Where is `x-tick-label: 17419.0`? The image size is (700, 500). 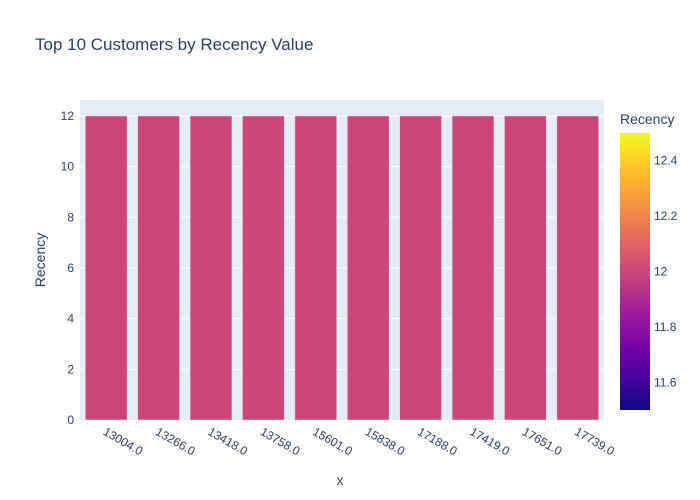 x-tick-label: 17419.0 is located at coordinates (490, 441).